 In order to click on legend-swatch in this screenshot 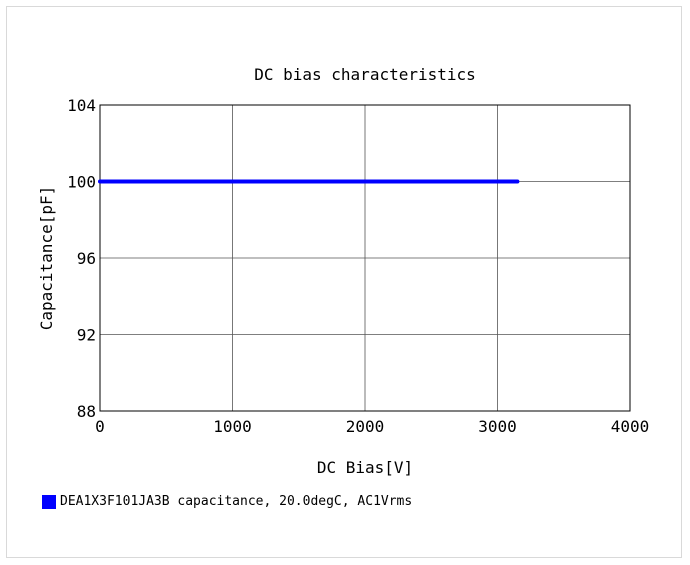, I will do `click(49, 501)`.